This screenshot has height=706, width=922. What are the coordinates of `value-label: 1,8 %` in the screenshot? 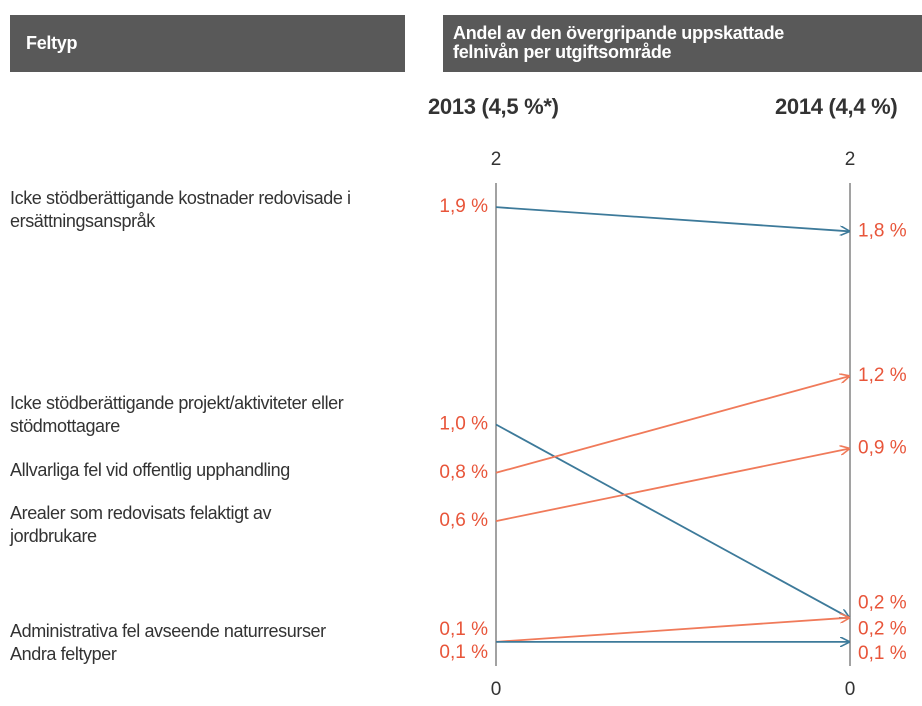 It's located at (882, 230).